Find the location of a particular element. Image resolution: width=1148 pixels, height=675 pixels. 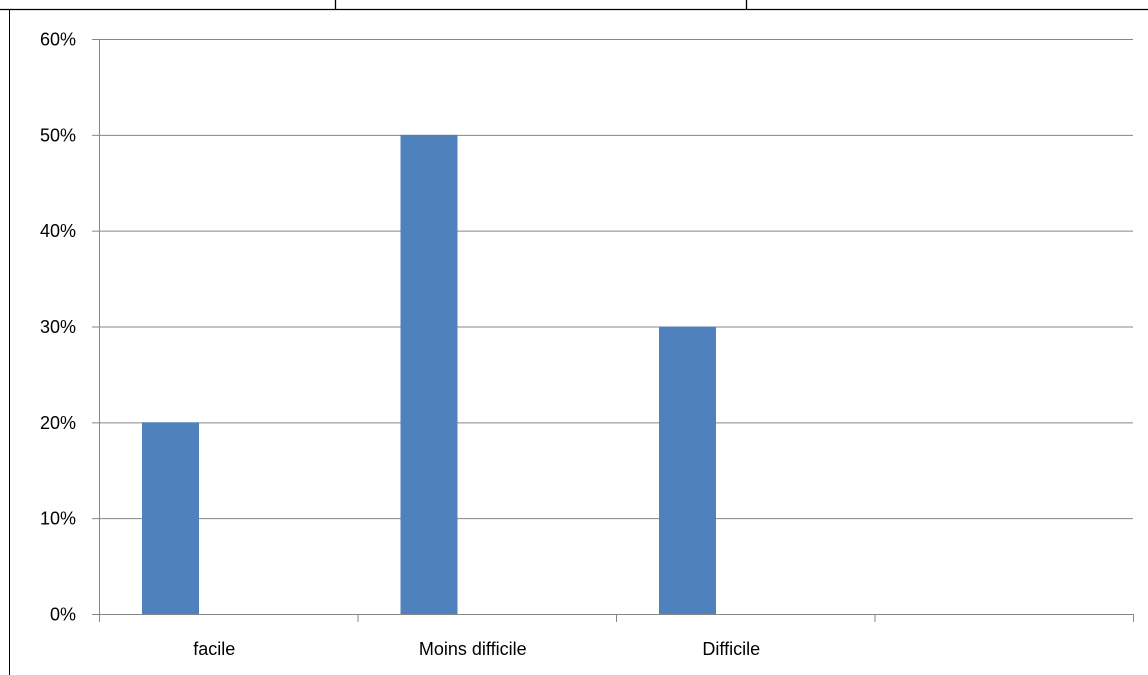

y-tick-label: 10% is located at coordinates (58, 519).